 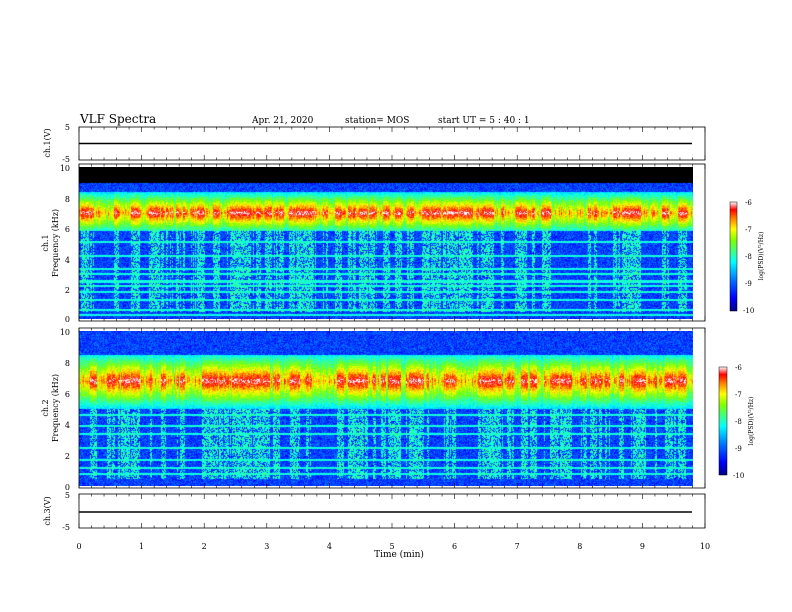 What do you see at coordinates (705, 546) in the screenshot?
I see `x-tick-label: 10` at bounding box center [705, 546].